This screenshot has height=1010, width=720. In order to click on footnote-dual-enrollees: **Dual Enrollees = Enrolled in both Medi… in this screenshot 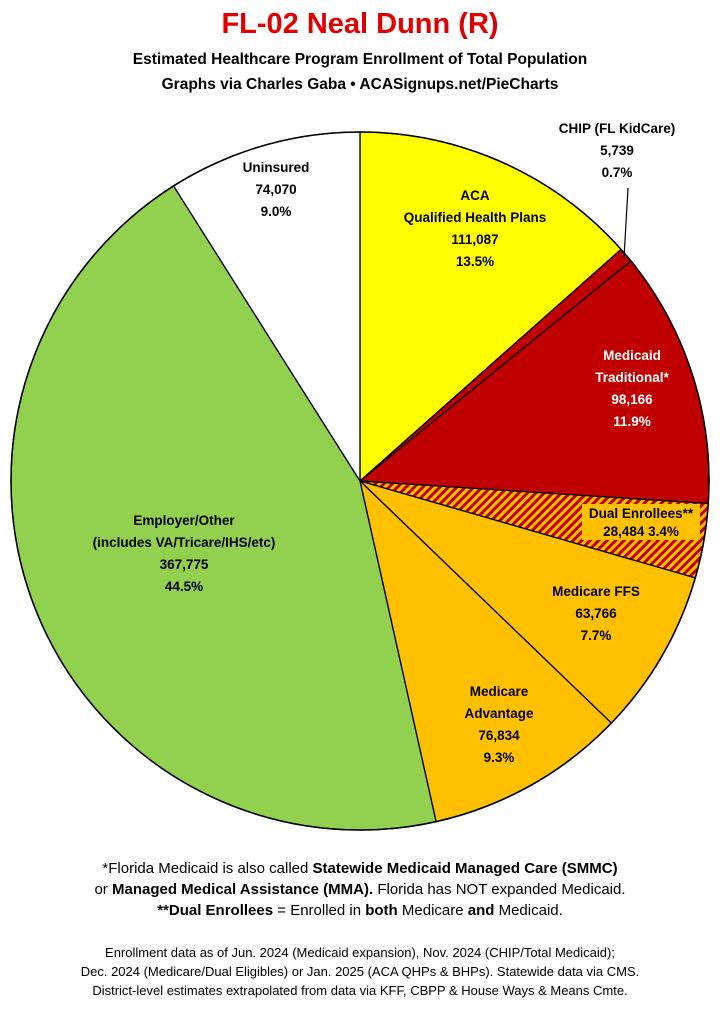, I will do `click(360, 910)`.